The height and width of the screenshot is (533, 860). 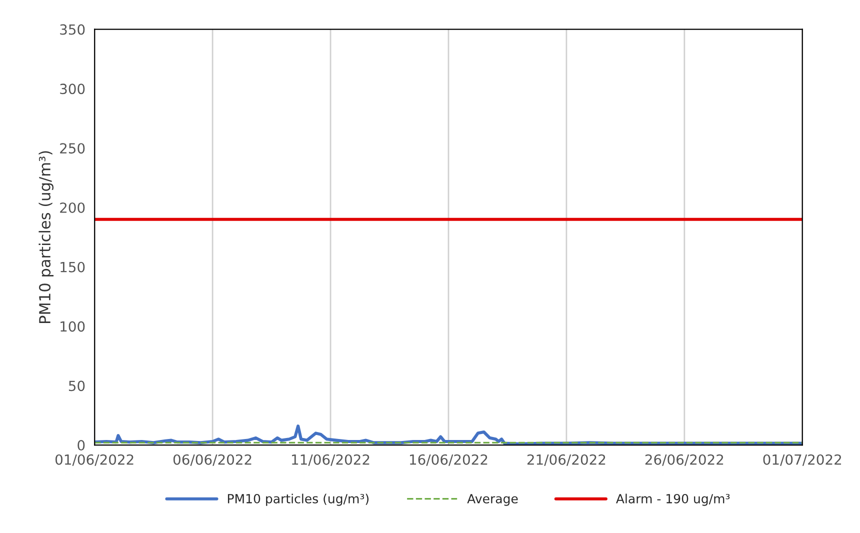 I want to click on y-tick-label: 0, so click(x=81, y=445).